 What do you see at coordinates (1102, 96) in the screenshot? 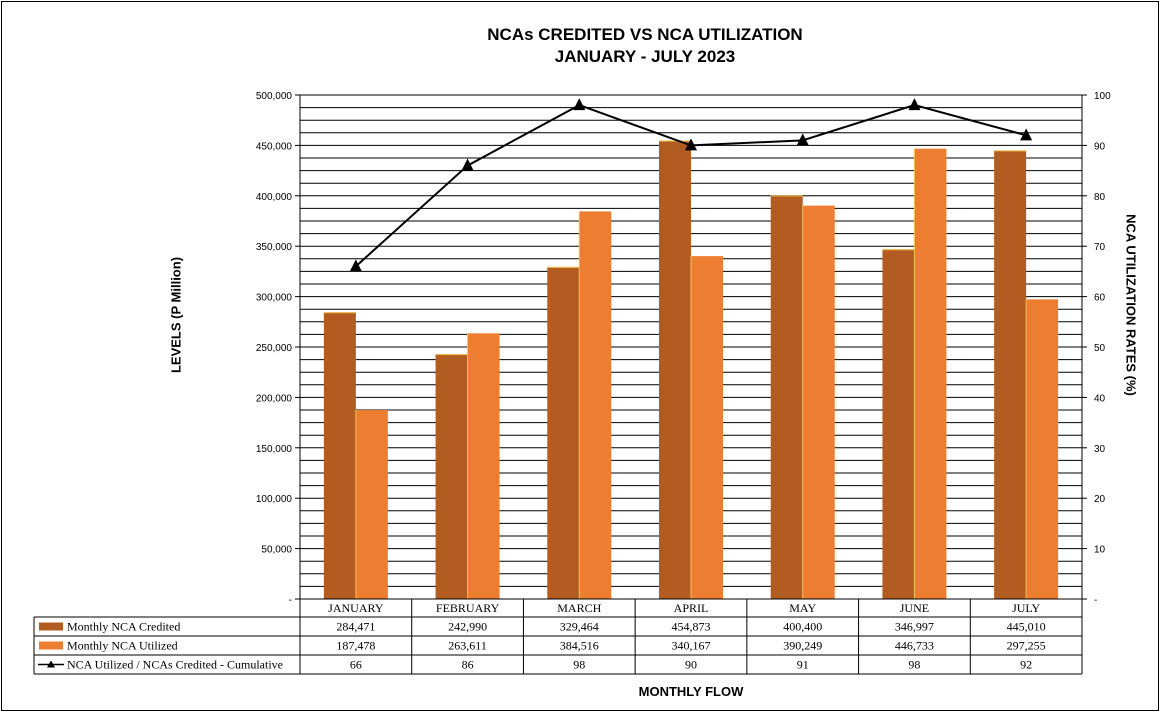
I see `y2-tick-label: 100` at bounding box center [1102, 96].